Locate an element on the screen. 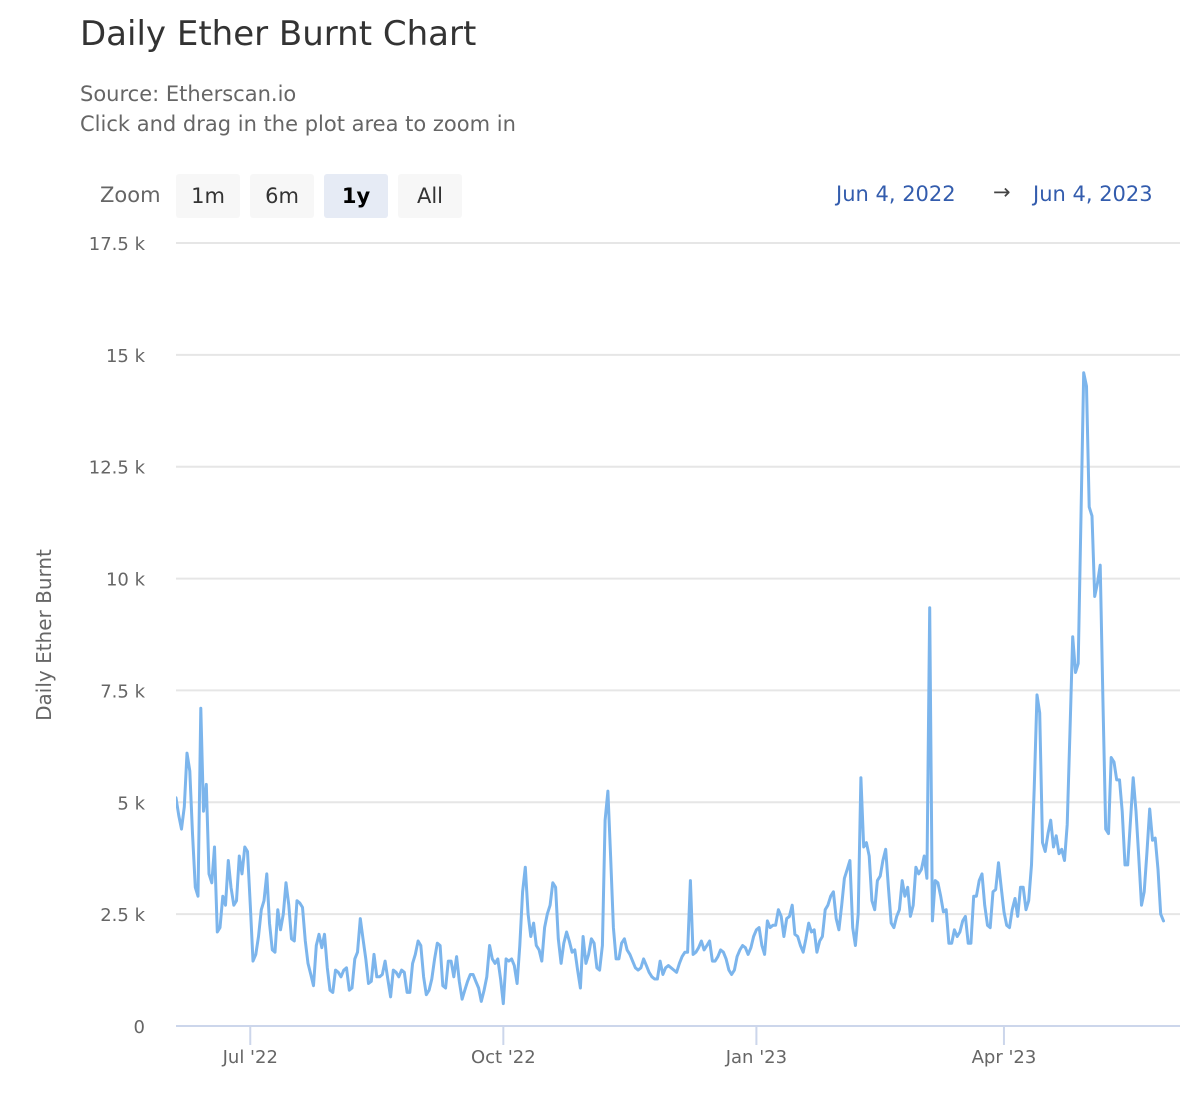 This screenshot has width=1200, height=1100. y-tick-label: 2.5 k is located at coordinates (122, 915).